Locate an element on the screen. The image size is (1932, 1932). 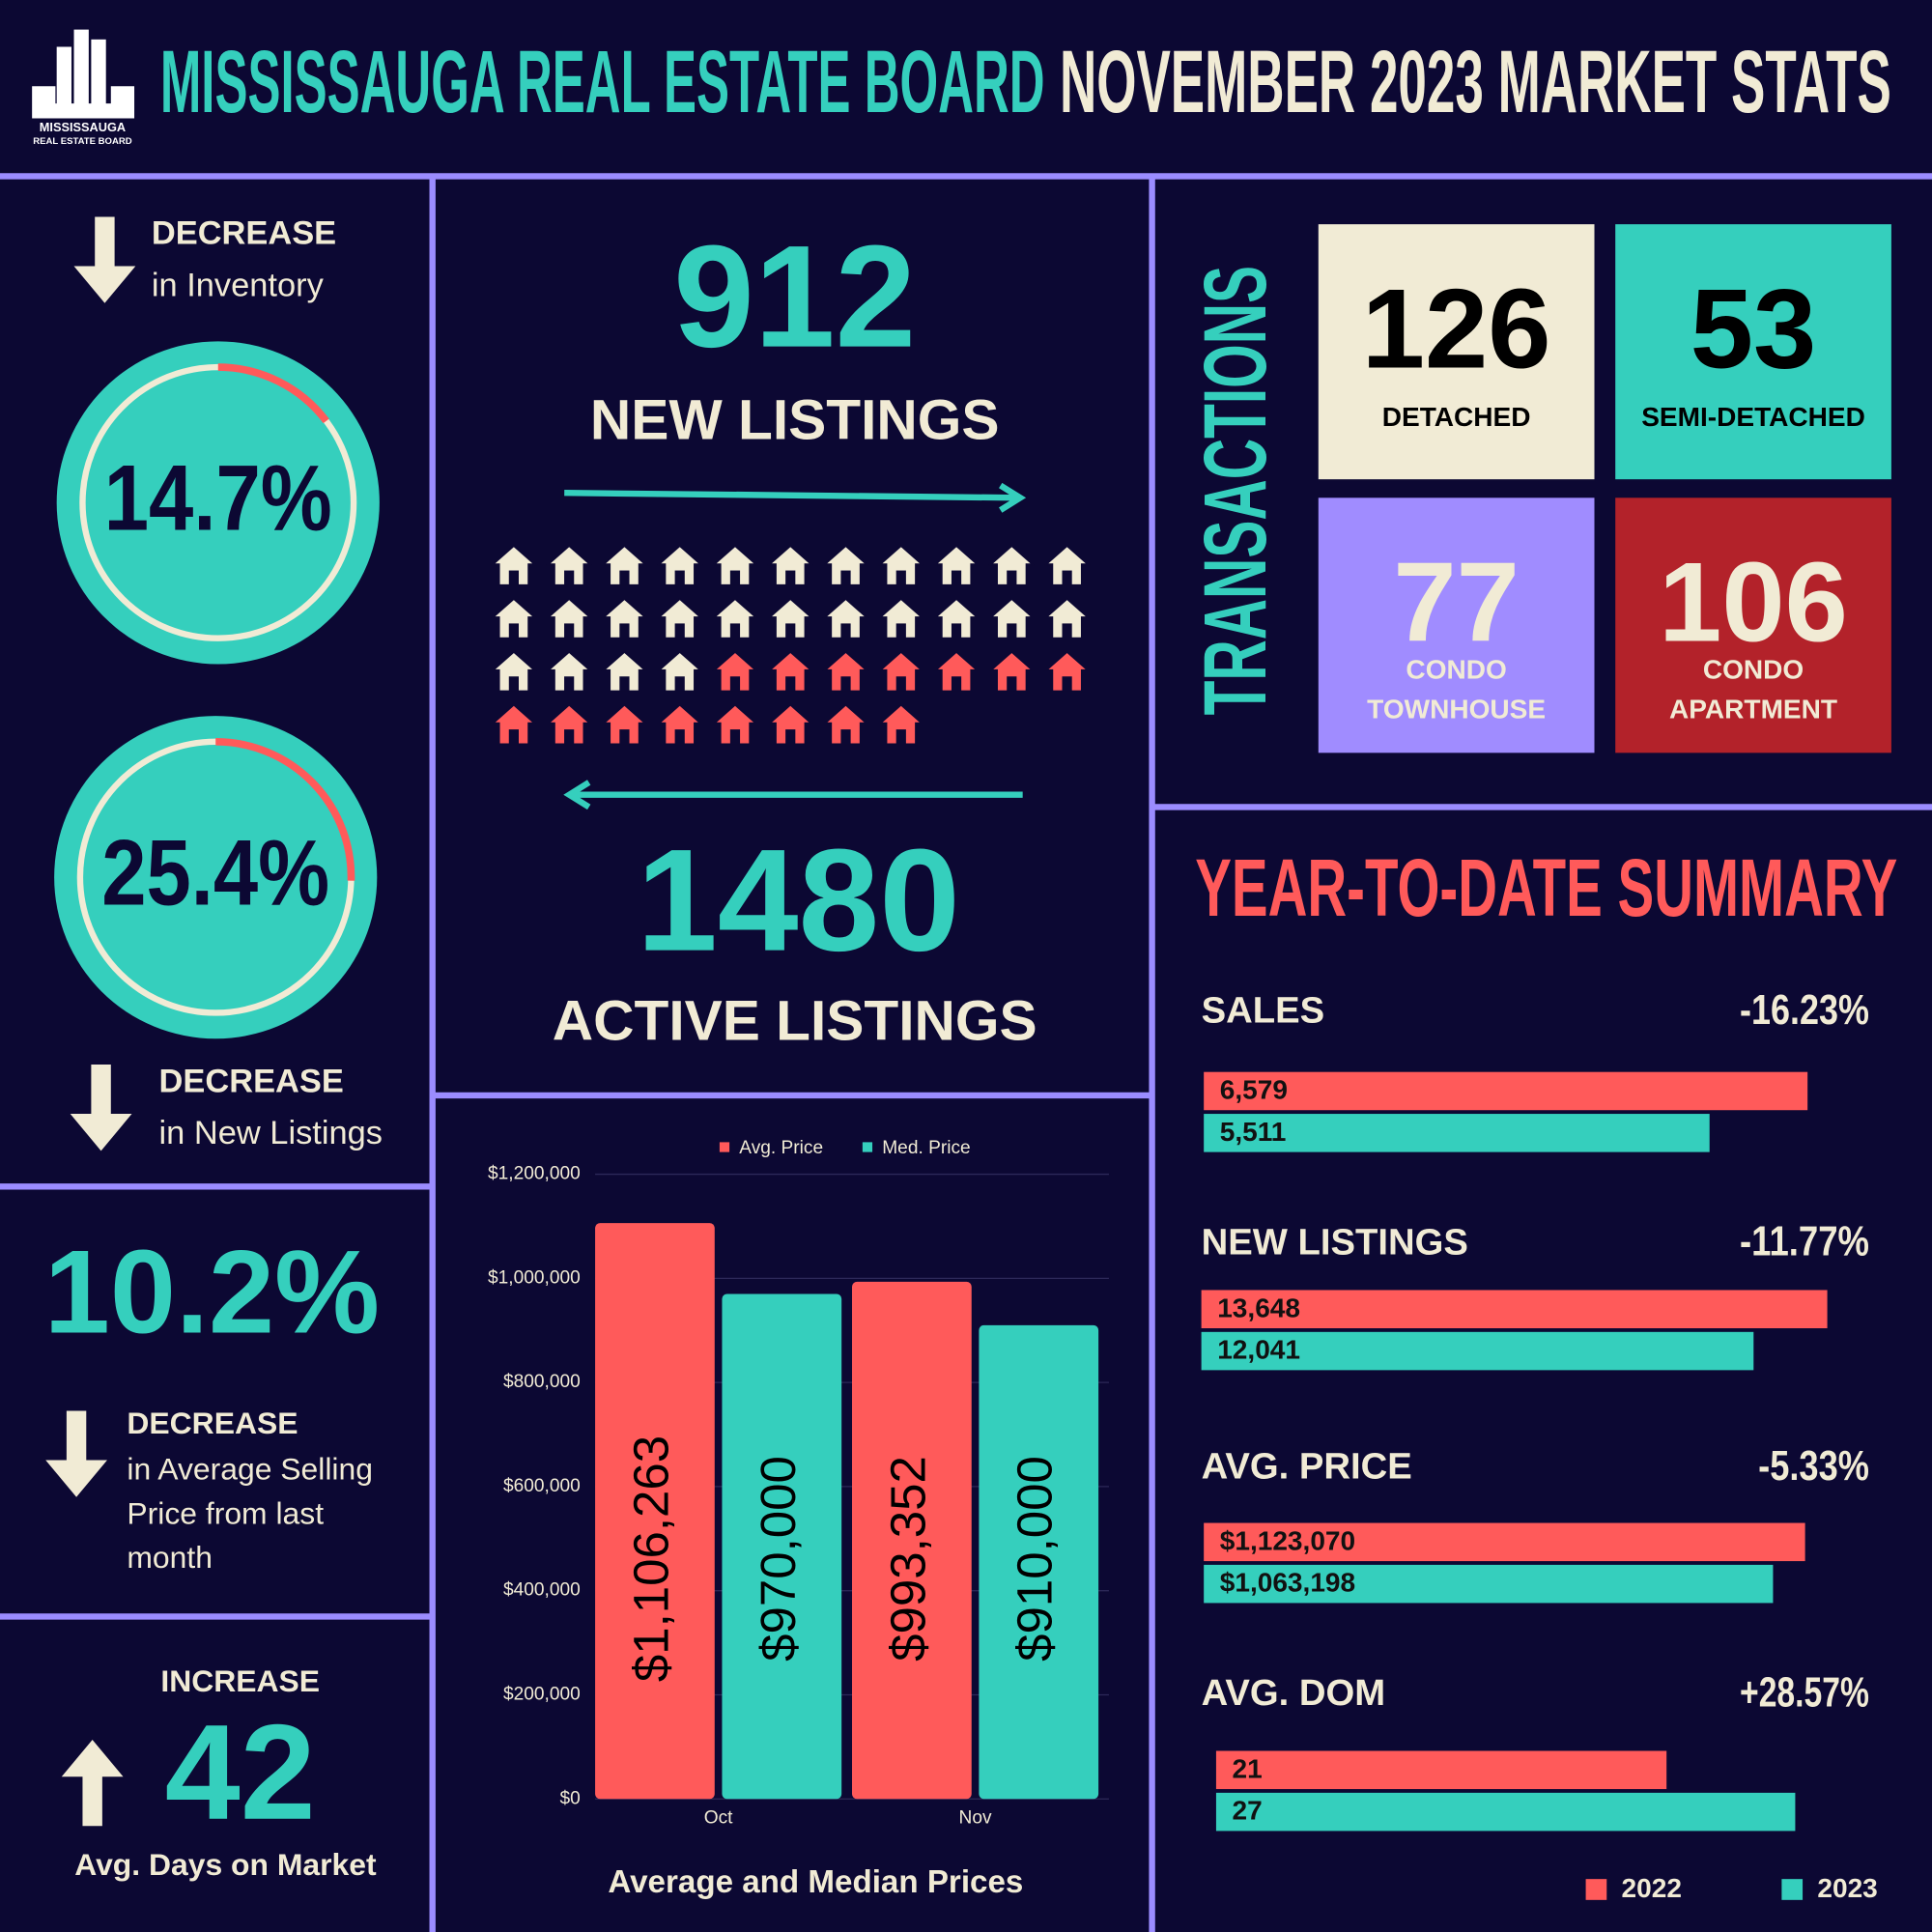
ytd-bar-label: 6,579 is located at coordinates (1254, 1090).